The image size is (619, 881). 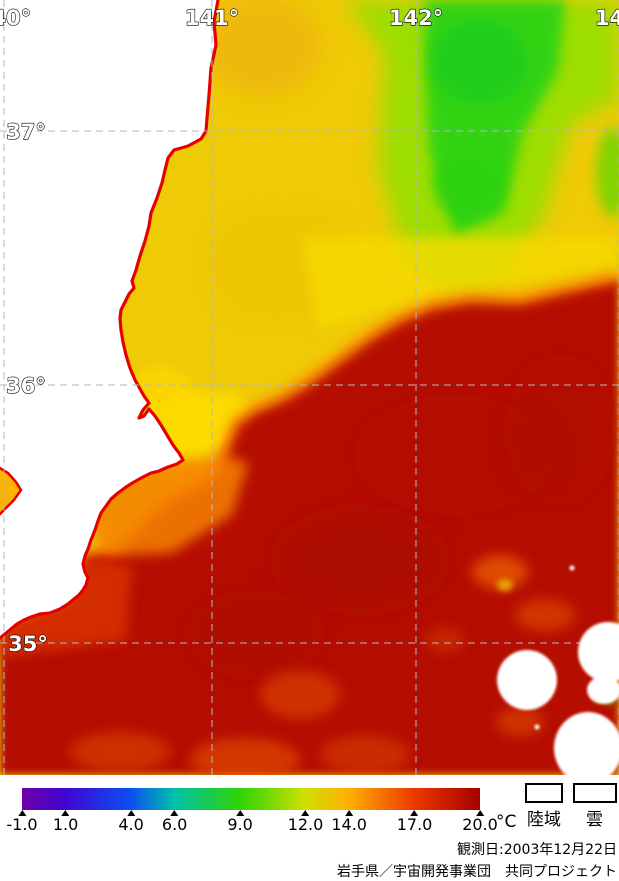 I want to click on colorbar-tick: 17.0, so click(x=414, y=822).